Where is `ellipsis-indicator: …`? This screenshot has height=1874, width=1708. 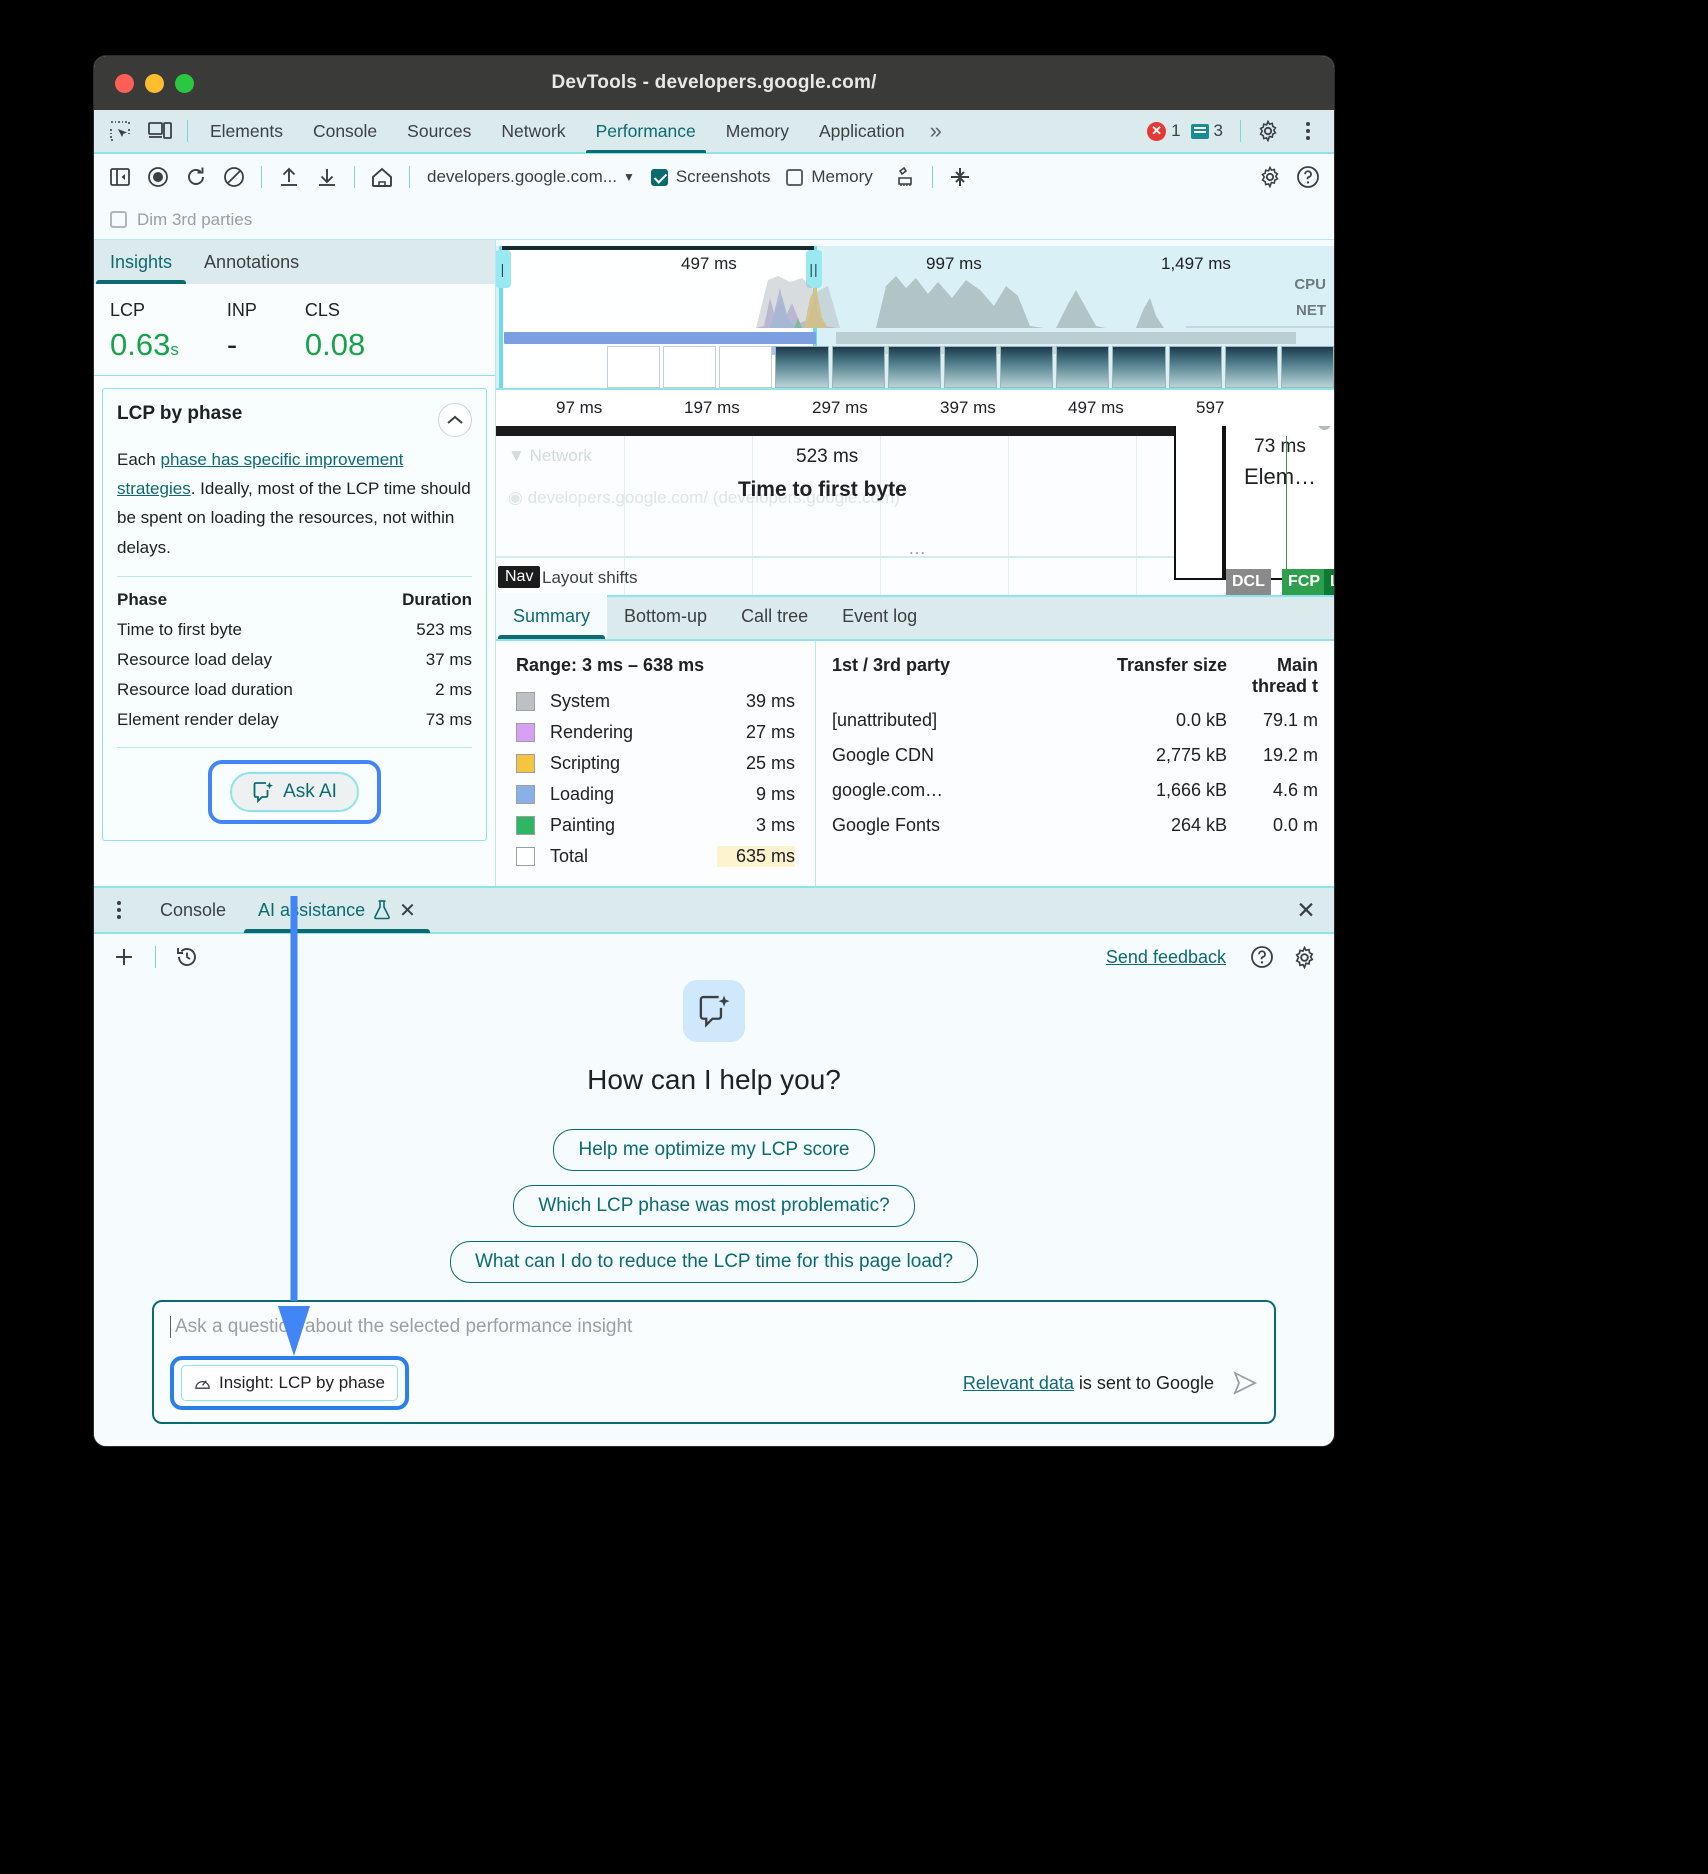
ellipsis-indicator: … is located at coordinates (918, 548).